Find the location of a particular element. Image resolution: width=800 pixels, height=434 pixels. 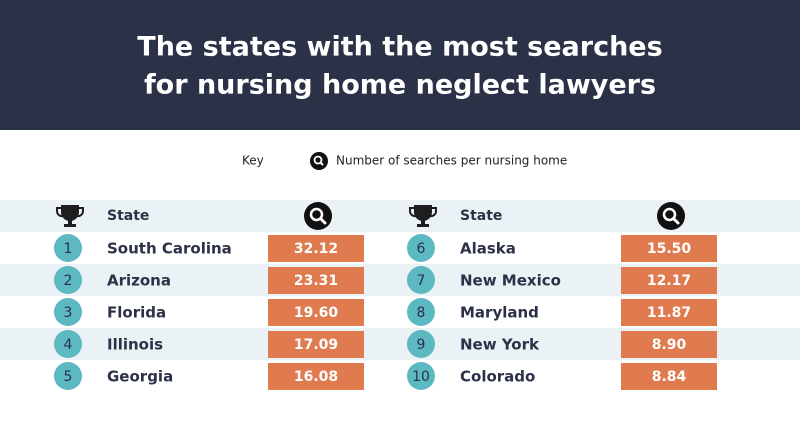

state-name: Georgia is located at coordinates (140, 377).